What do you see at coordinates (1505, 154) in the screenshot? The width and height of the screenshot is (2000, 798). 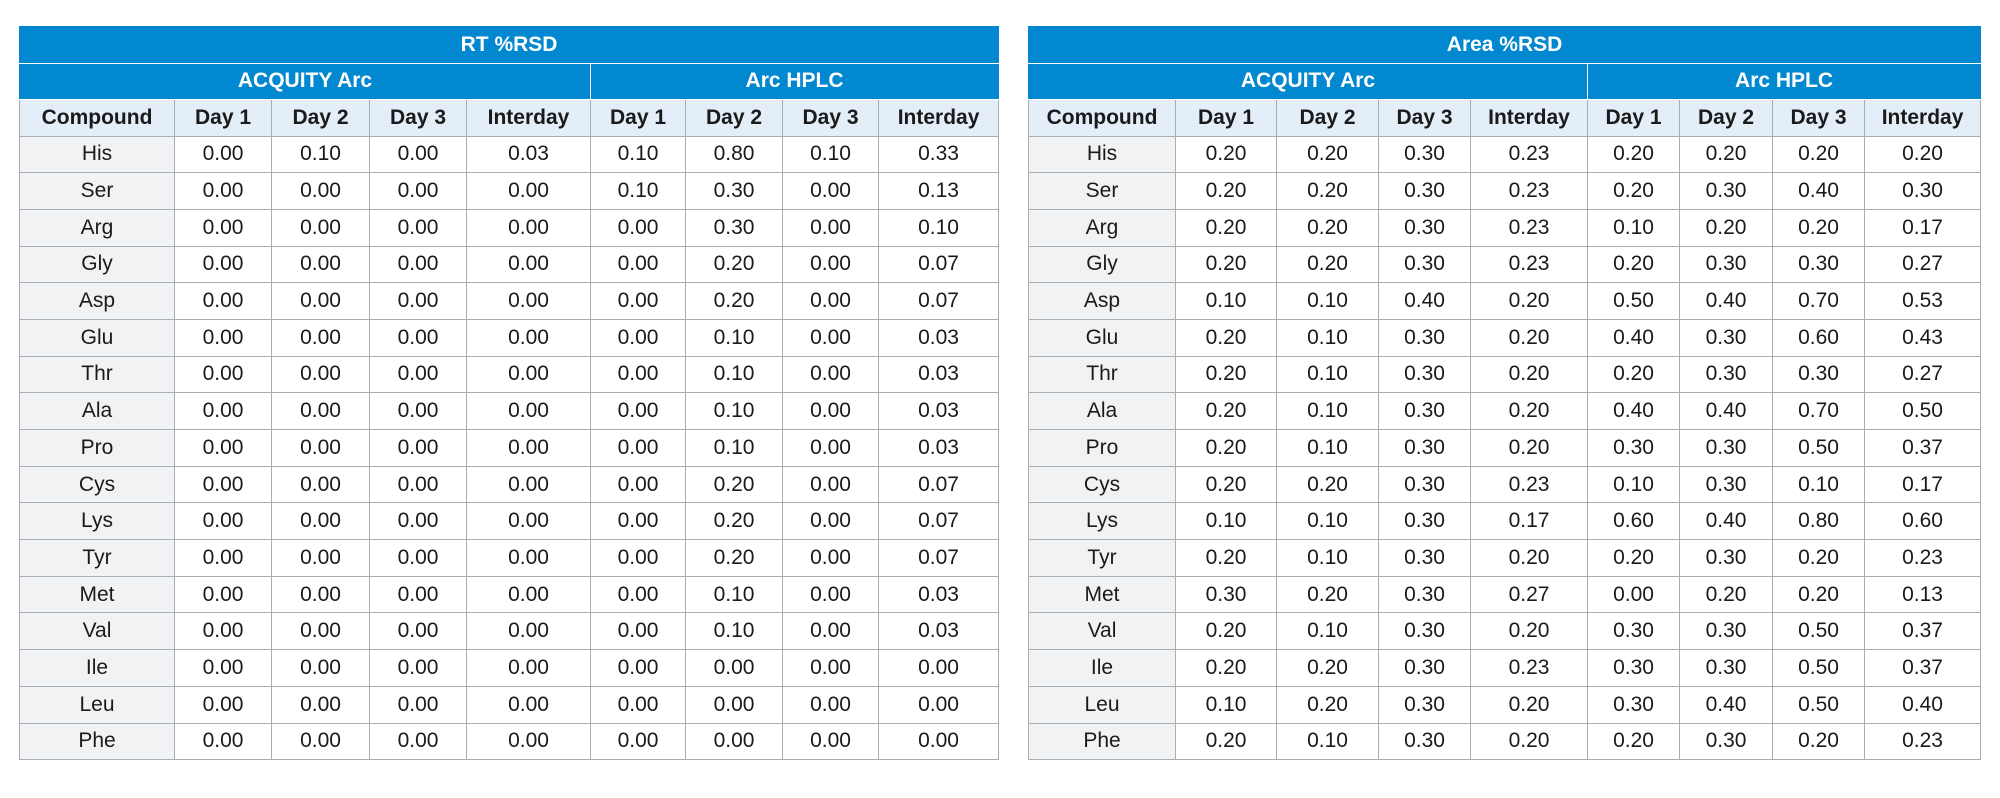 I see `table-row: His 0.20 0.20 0.30 0.23 0.20 0.20 0.20 0.20` at bounding box center [1505, 154].